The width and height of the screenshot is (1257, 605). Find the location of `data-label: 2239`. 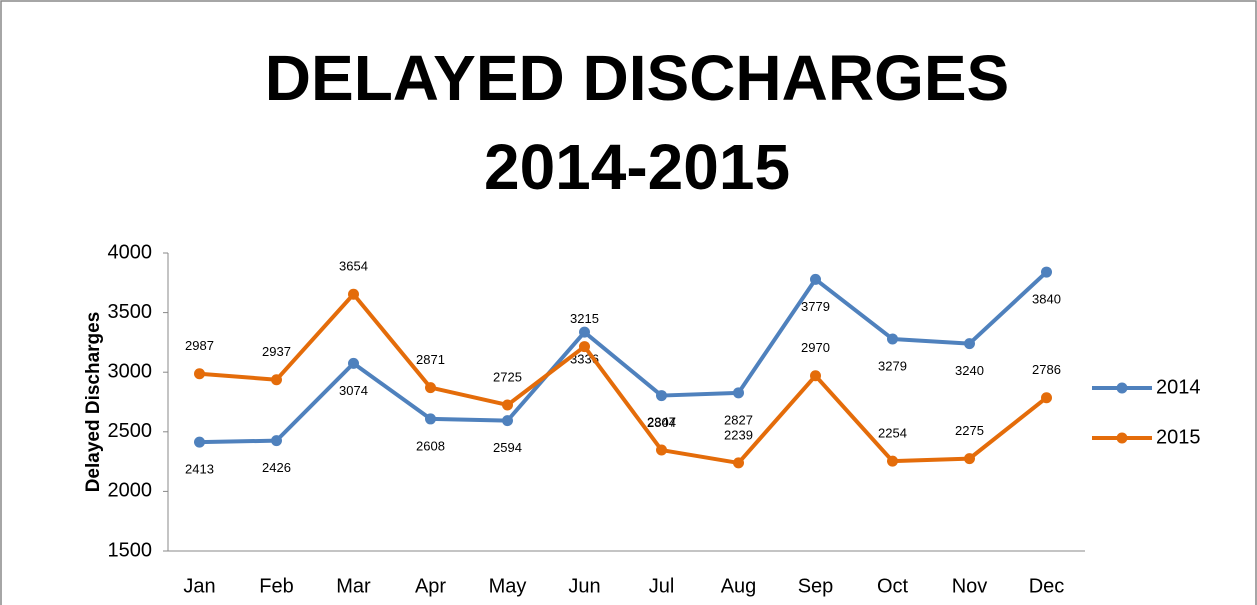

data-label: 2239 is located at coordinates (738, 434).